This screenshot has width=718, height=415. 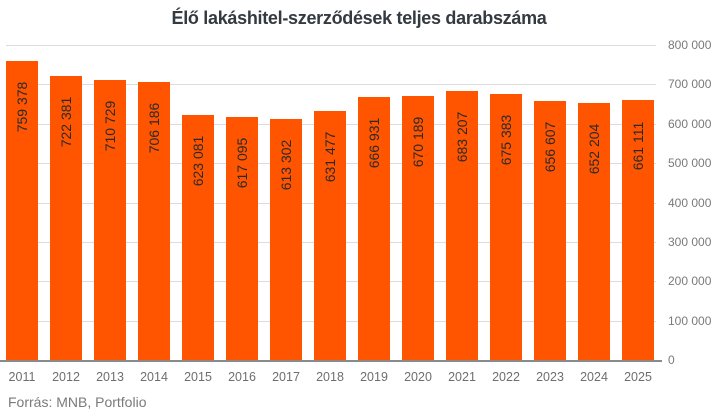 I want to click on x-axis-tick-label: 2019, so click(x=374, y=377).